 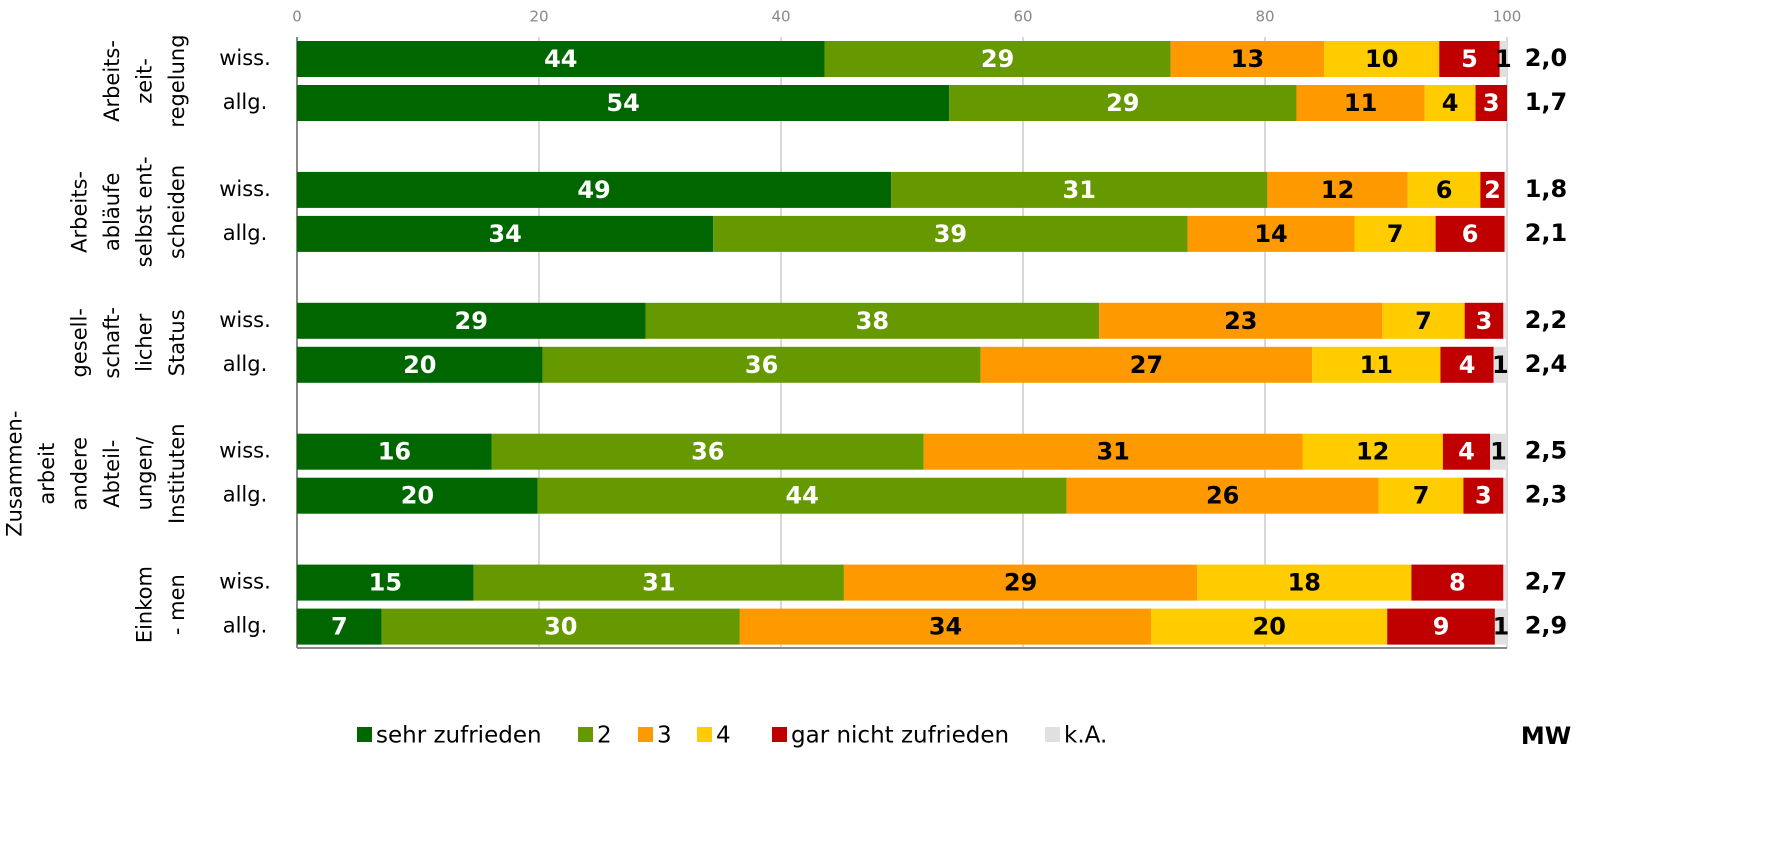 I want to click on data-label: 13, so click(x=1247, y=59).